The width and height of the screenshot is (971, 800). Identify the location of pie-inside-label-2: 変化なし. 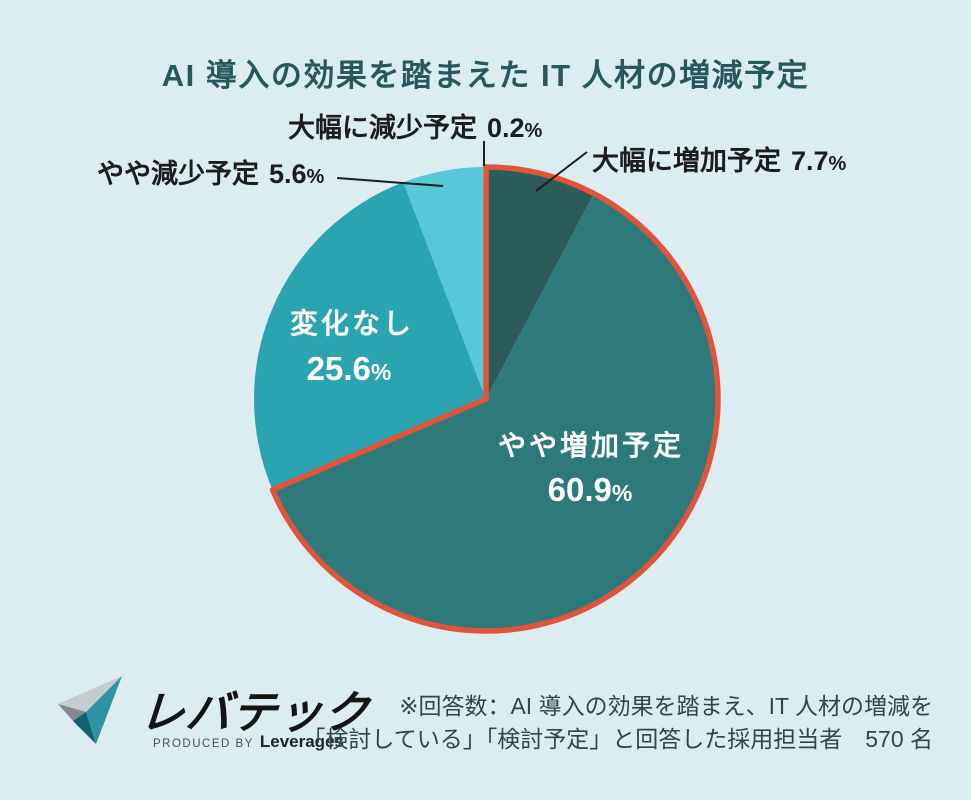
(352, 323).